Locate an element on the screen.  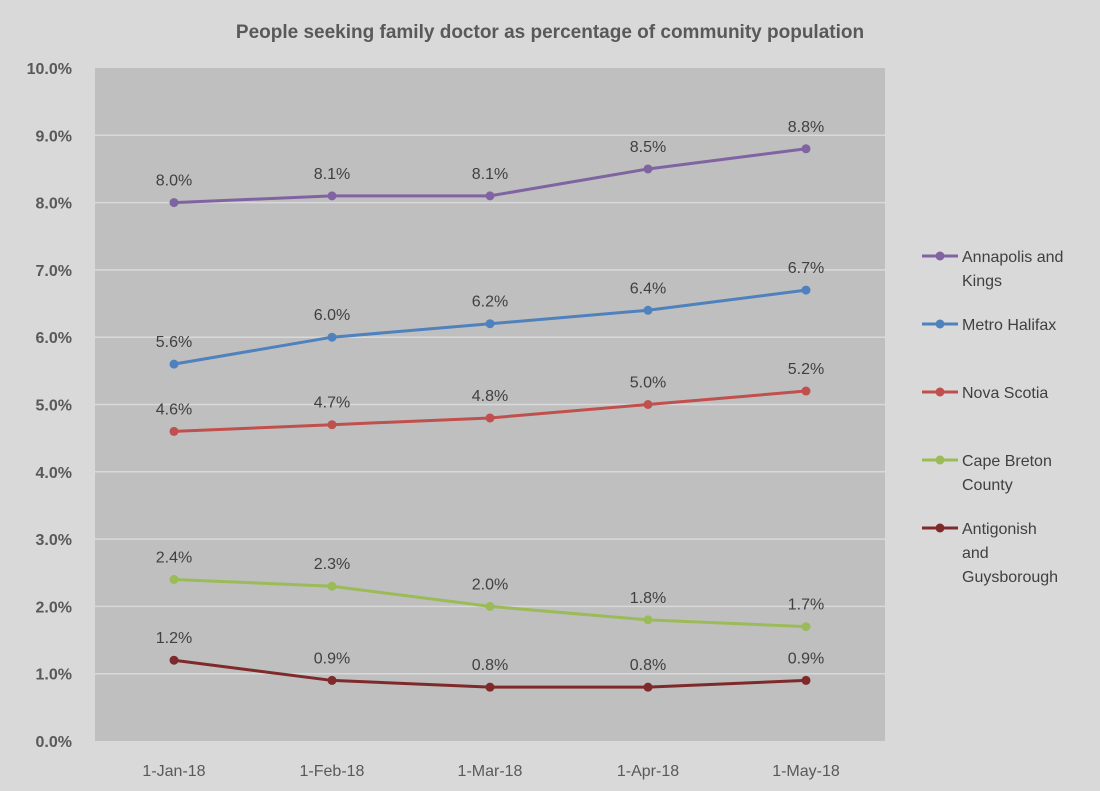
data-label: 4.8% is located at coordinates (490, 396).